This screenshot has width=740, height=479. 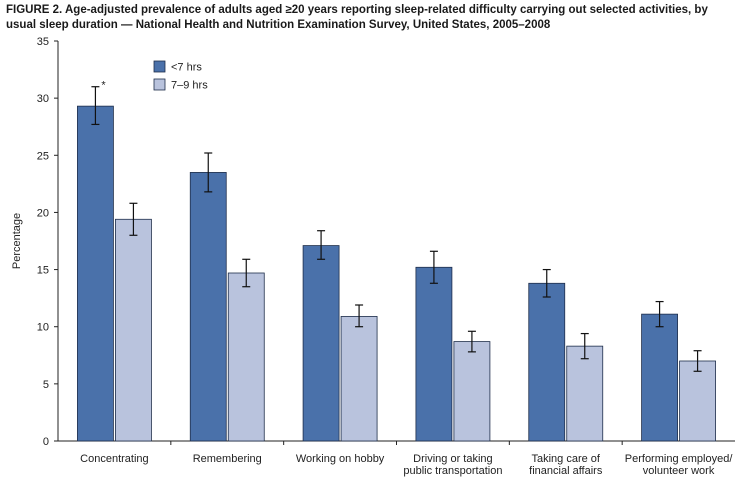 What do you see at coordinates (43, 271) in the screenshot?
I see `y-tick-label: 15` at bounding box center [43, 271].